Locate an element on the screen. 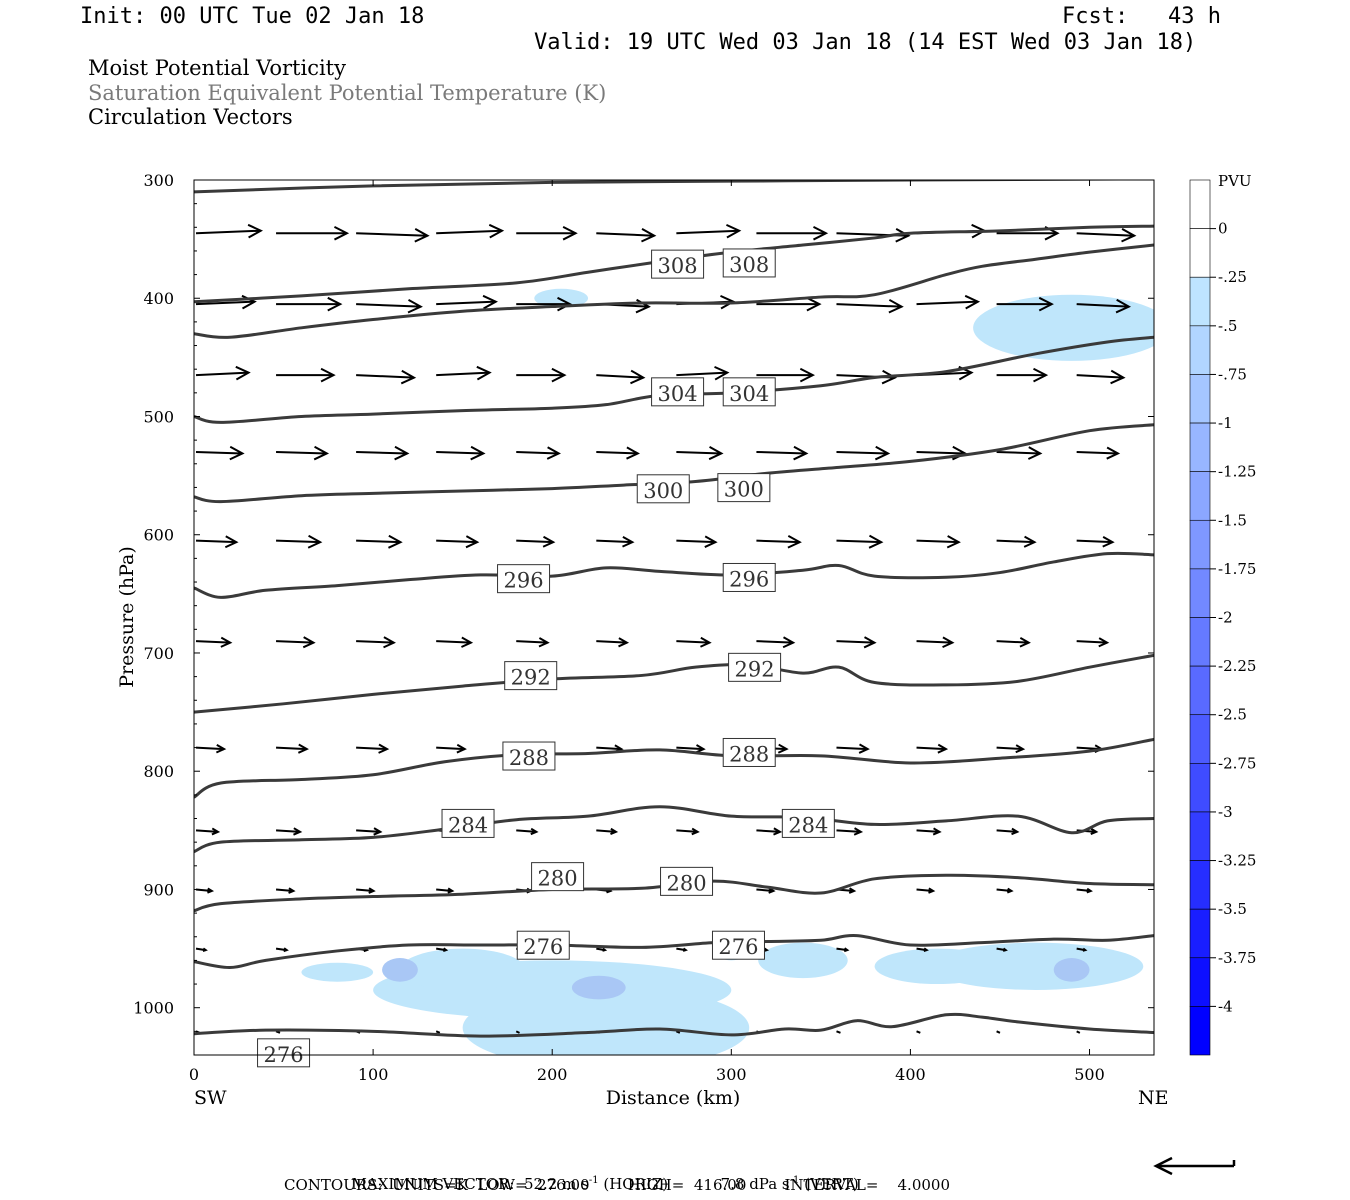 The width and height of the screenshot is (1350, 1200). sw-label: SW is located at coordinates (210, 1098).